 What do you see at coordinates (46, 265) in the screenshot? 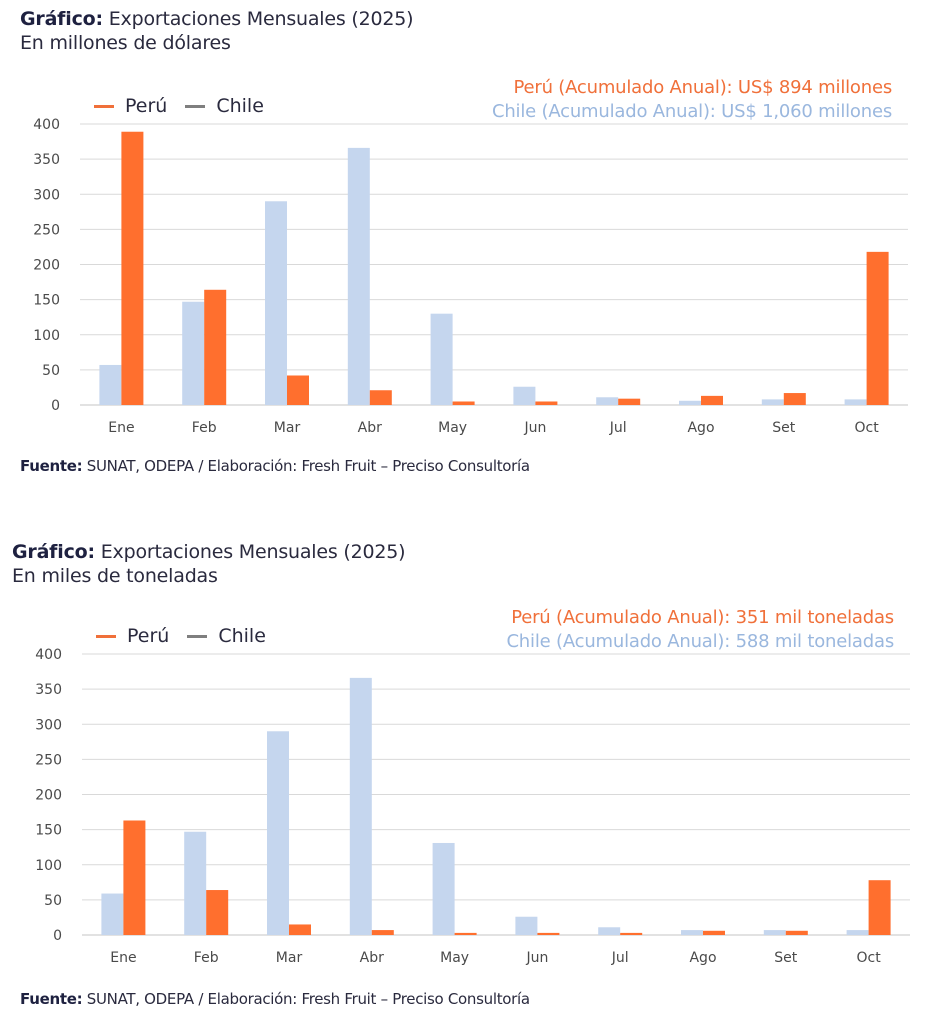
I see `y-axis-ticks: 0 50 100 150 200 250 300 350 400` at bounding box center [46, 265].